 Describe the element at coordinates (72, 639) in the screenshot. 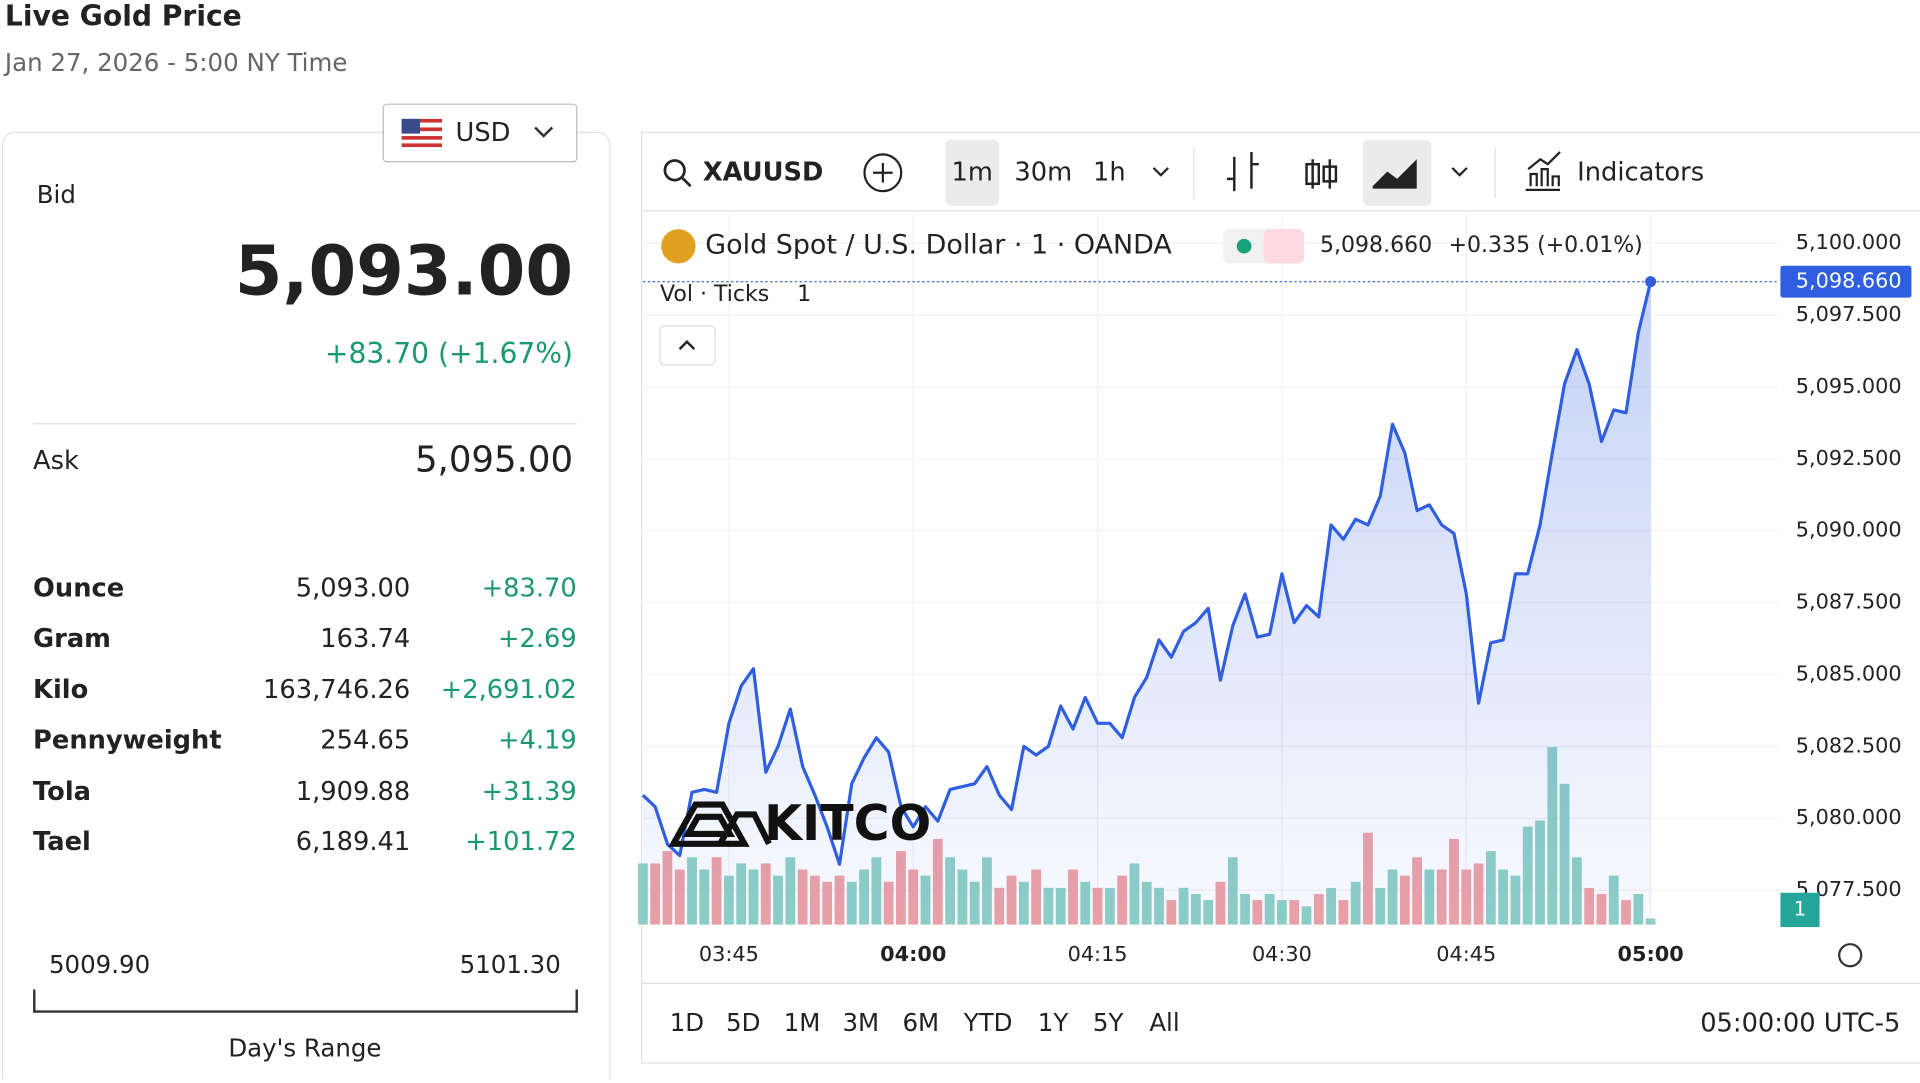

I see `unit-name: Gram` at that location.